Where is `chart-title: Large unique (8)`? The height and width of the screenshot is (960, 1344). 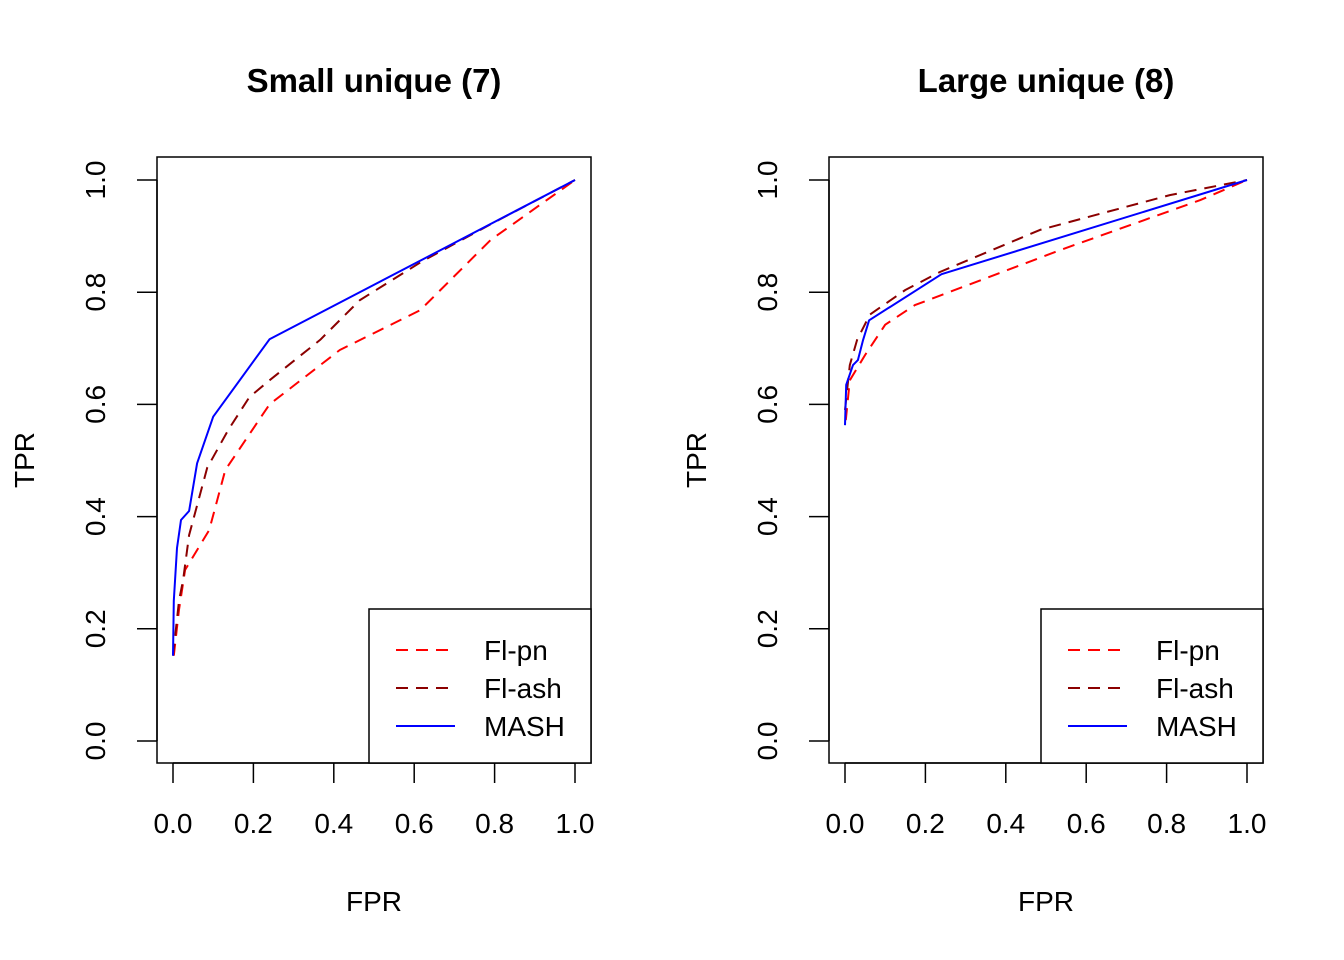
chart-title: Large unique (8) is located at coordinates (1046, 80).